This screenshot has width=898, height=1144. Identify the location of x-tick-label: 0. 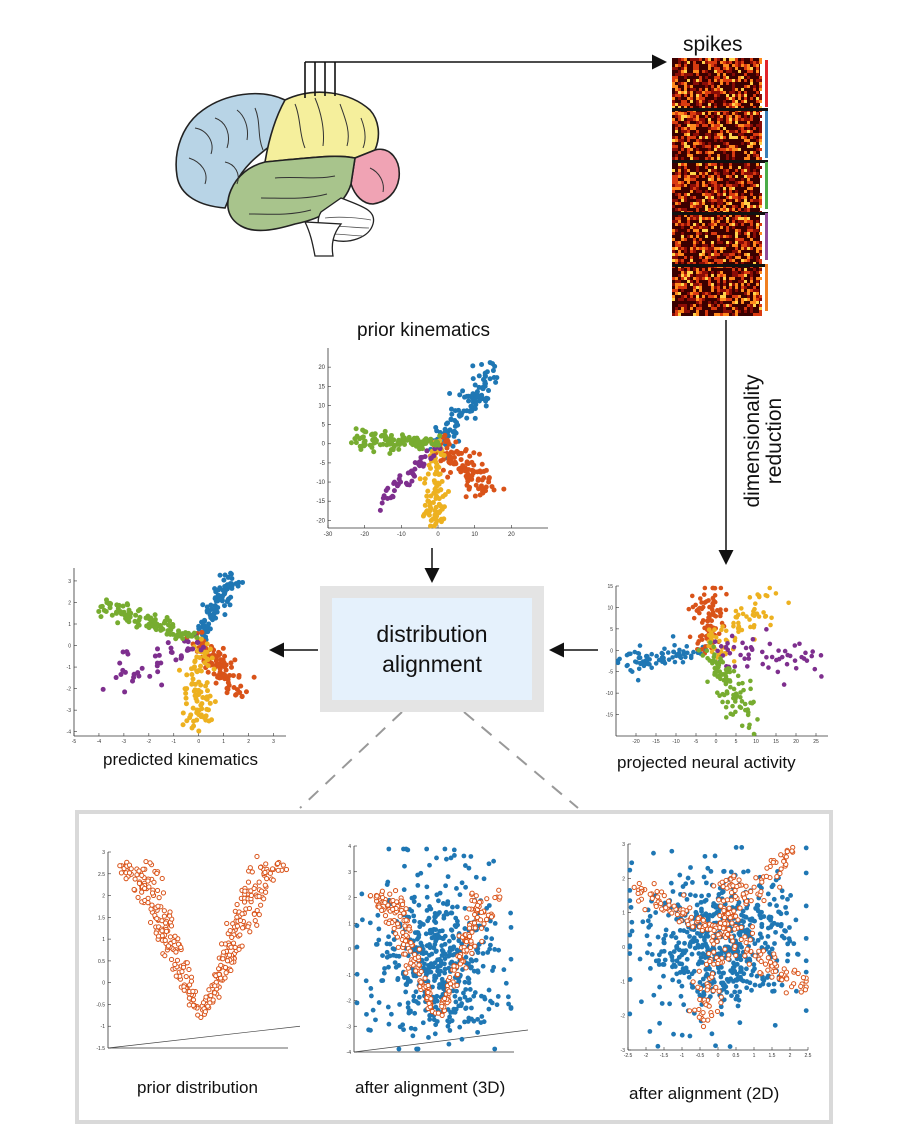
(438, 535).